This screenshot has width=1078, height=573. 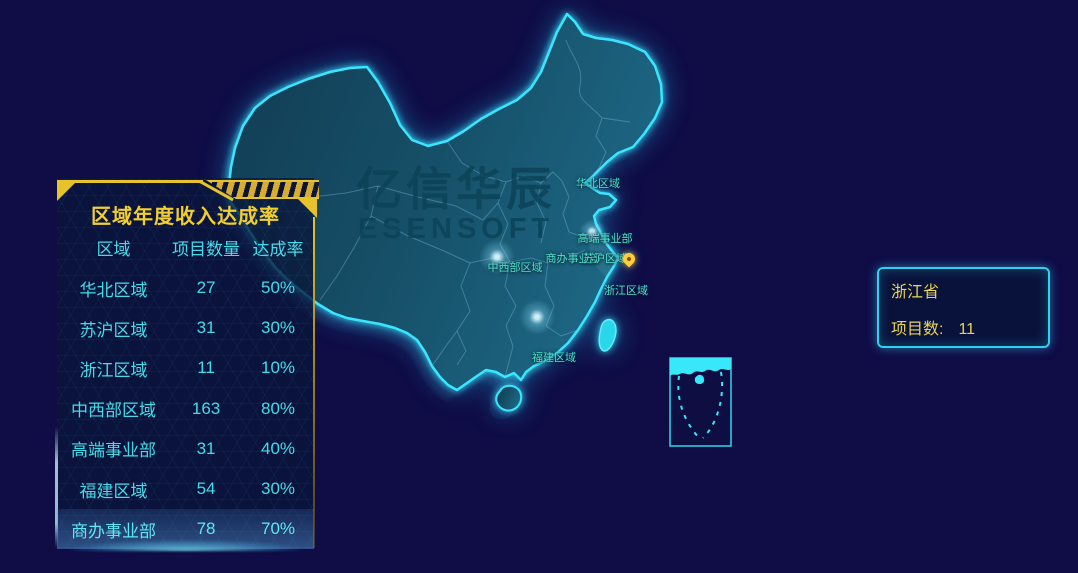 I want to click on tooltip-metric-line: 项目数: 11, so click(x=963, y=327).